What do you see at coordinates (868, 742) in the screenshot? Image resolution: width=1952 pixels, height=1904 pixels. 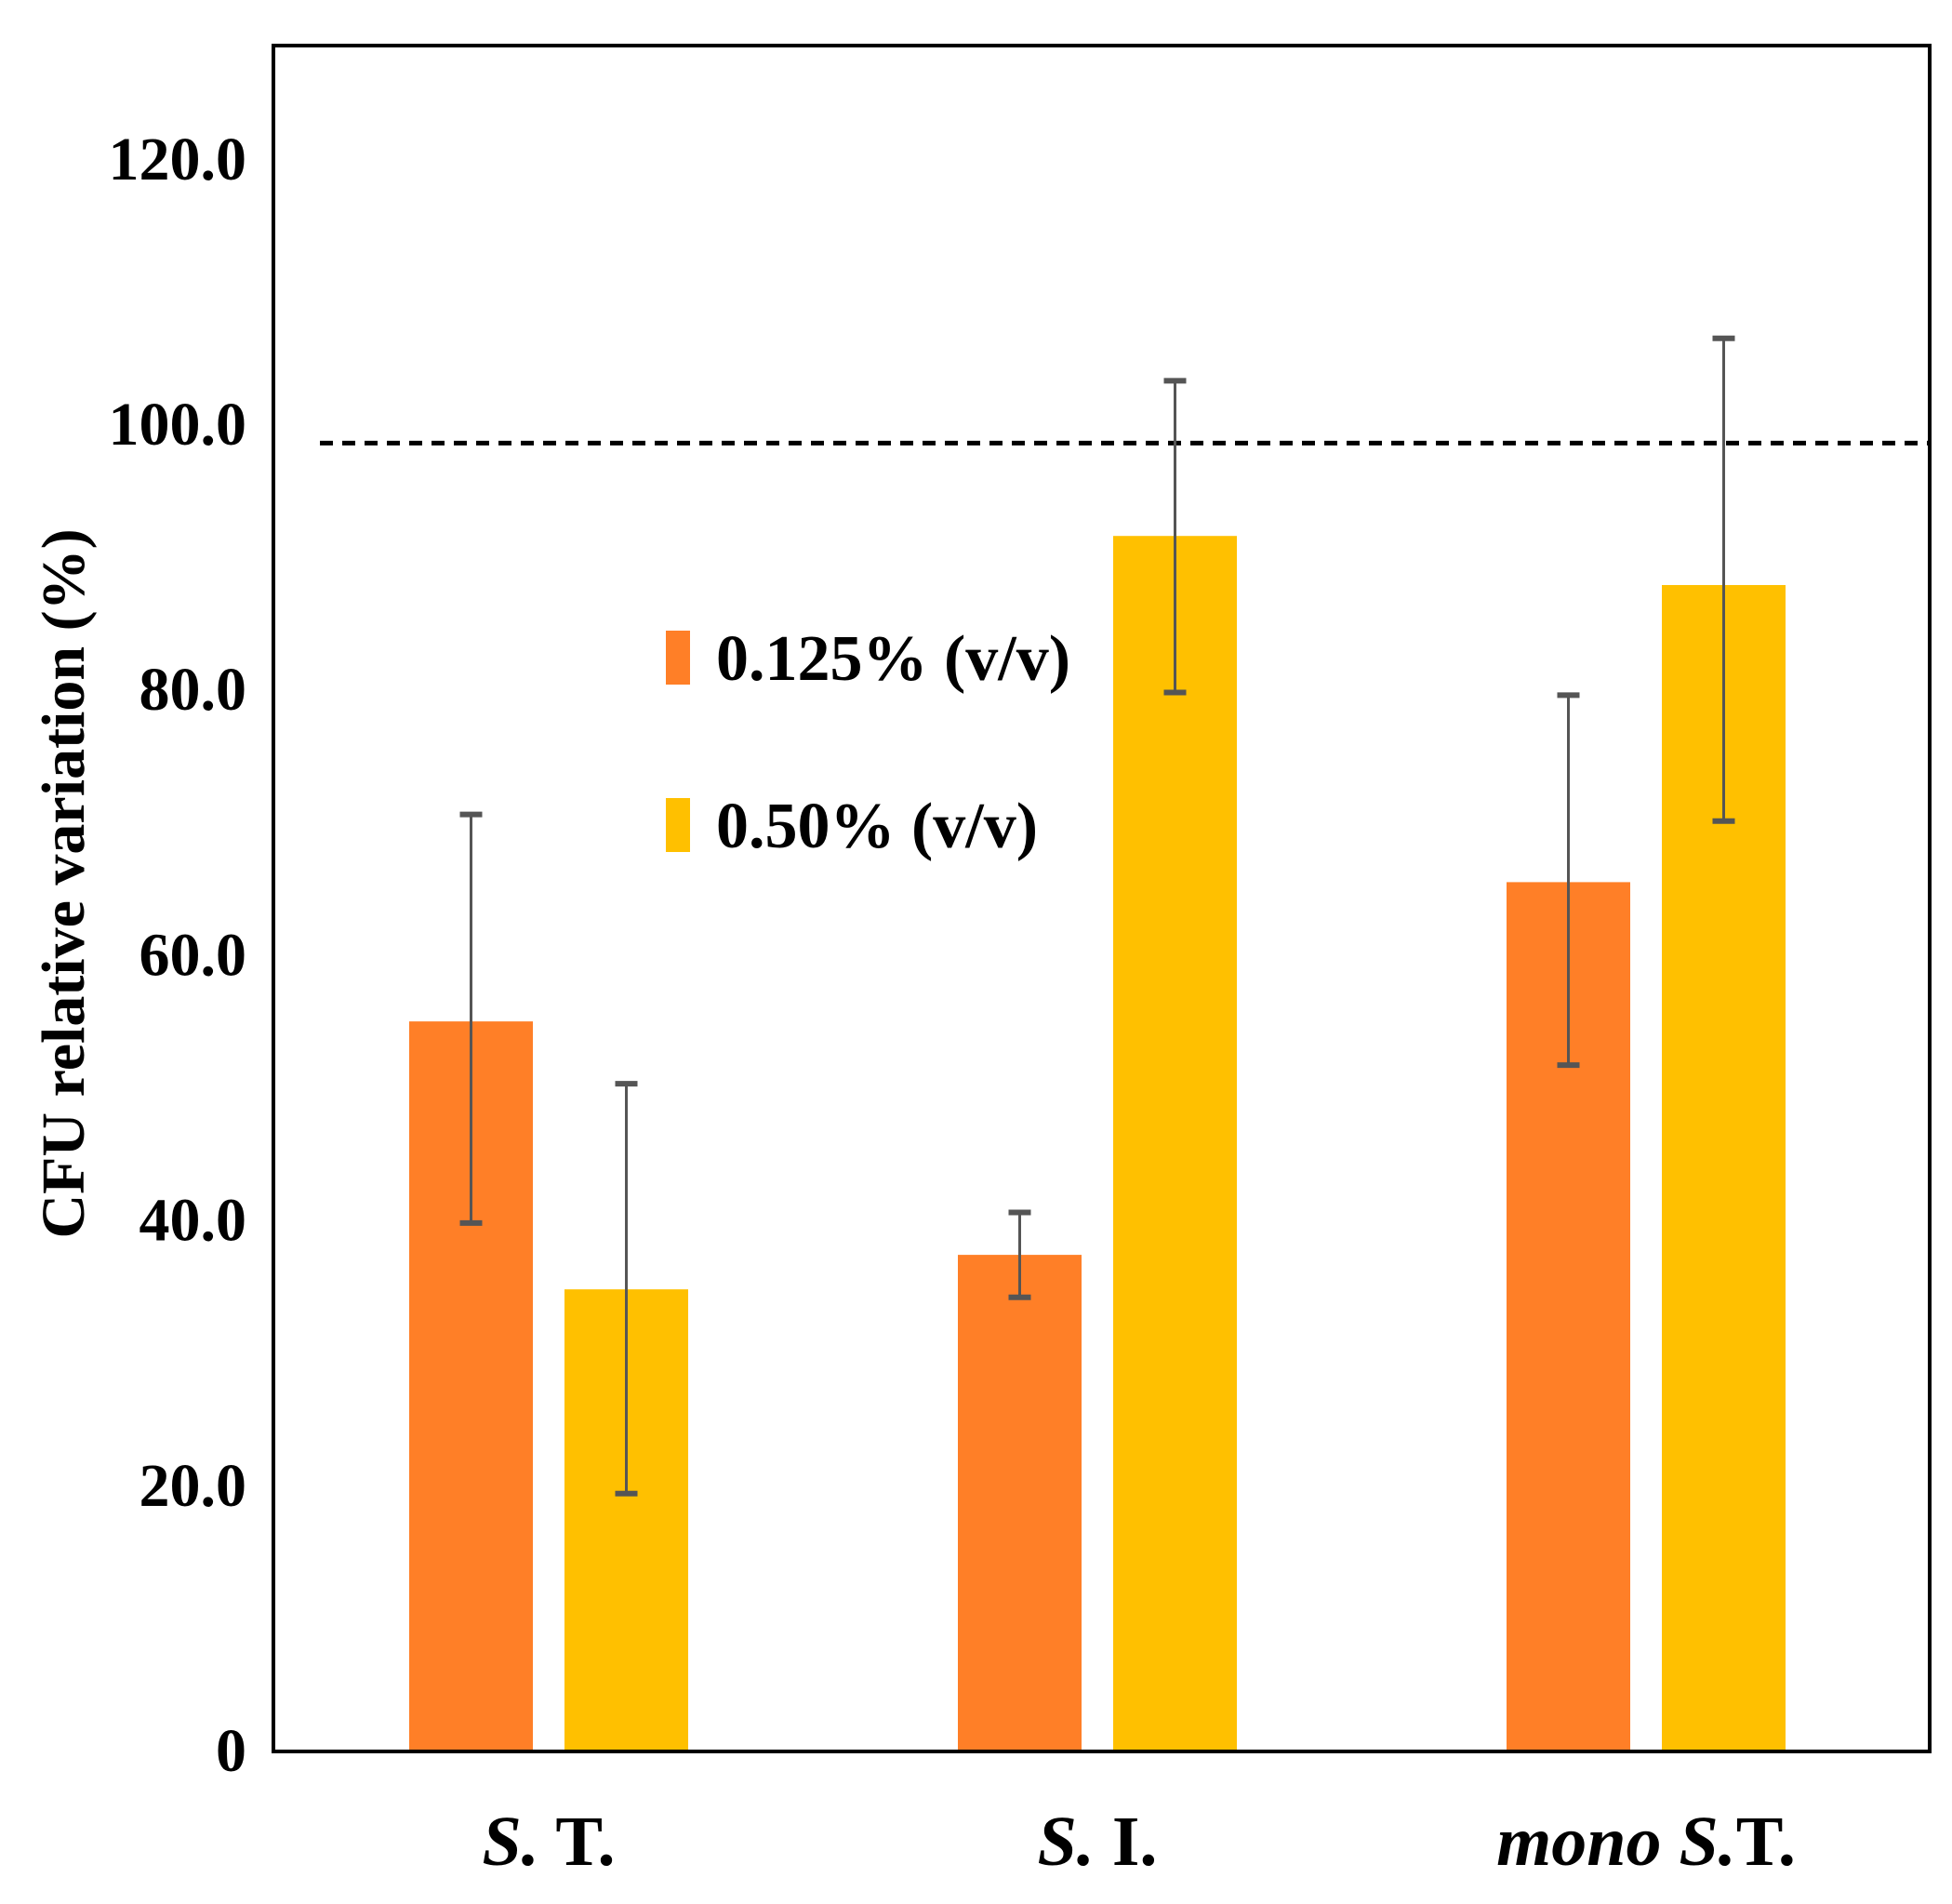 I see `legend: 0.125% (v/v) 0.50% (v/v)` at bounding box center [868, 742].